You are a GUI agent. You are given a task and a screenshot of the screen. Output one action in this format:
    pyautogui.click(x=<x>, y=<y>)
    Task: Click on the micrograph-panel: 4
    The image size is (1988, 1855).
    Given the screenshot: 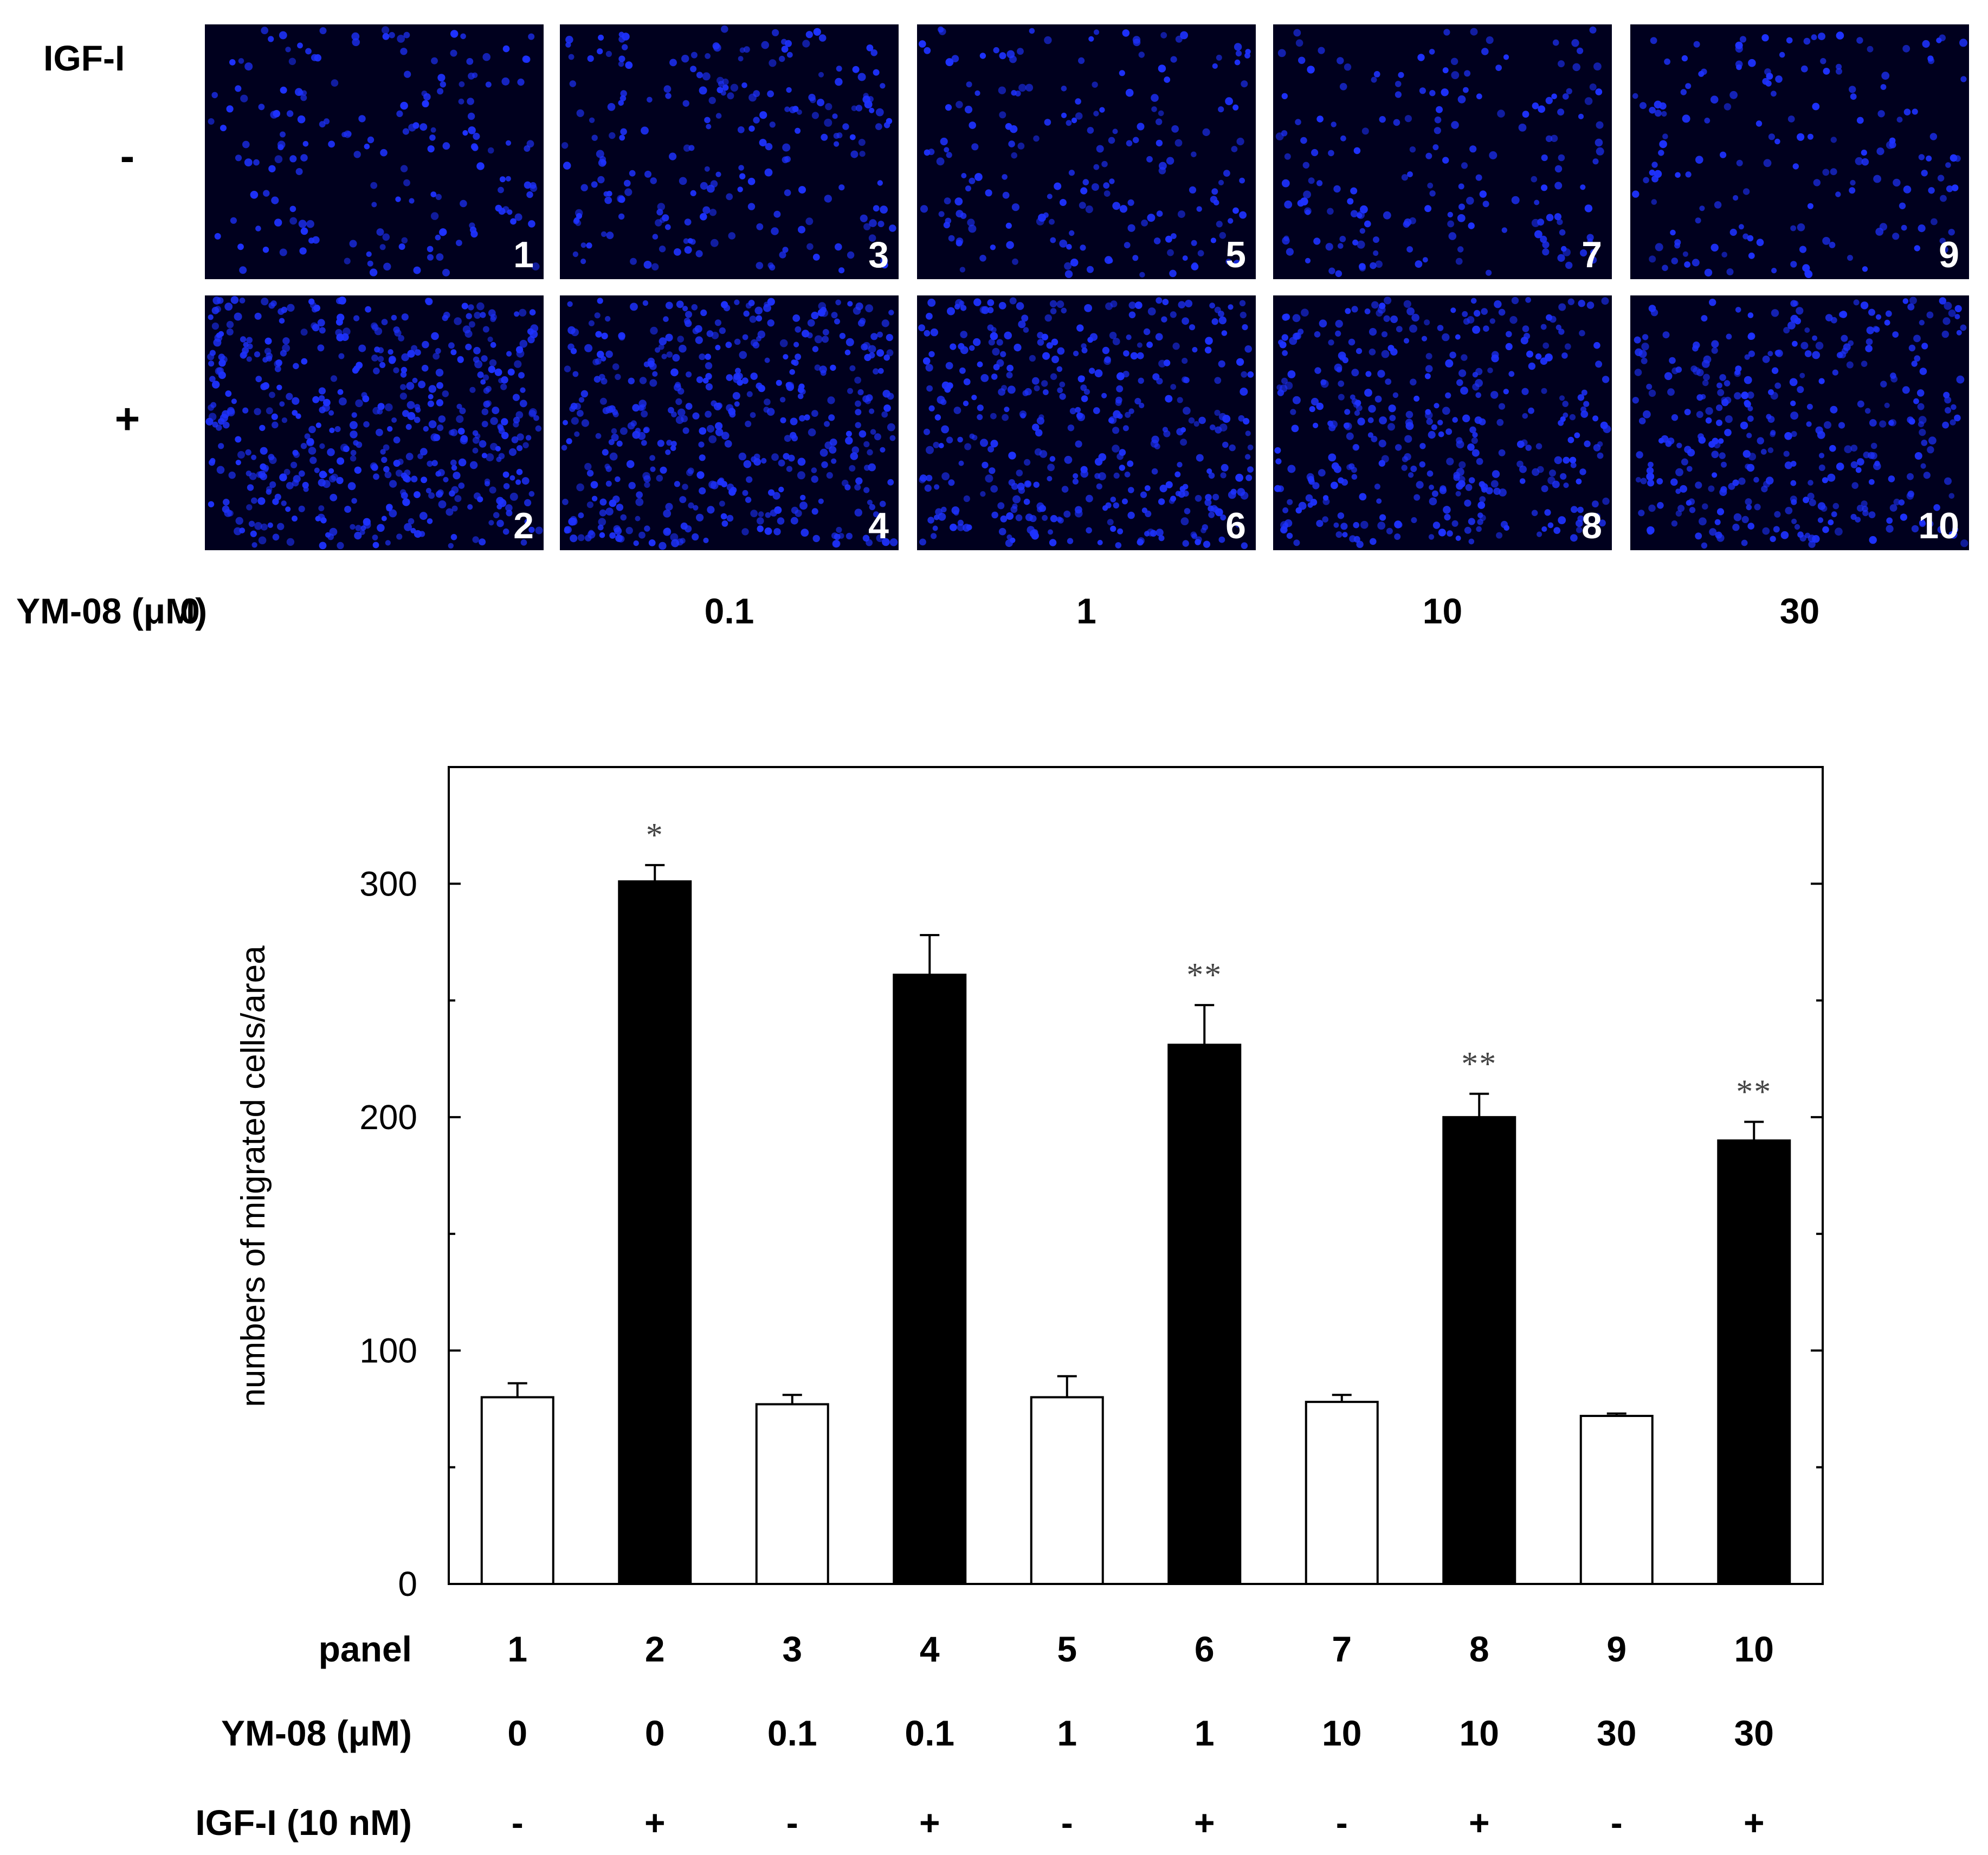 What is the action you would take?
    pyautogui.click(x=729, y=422)
    